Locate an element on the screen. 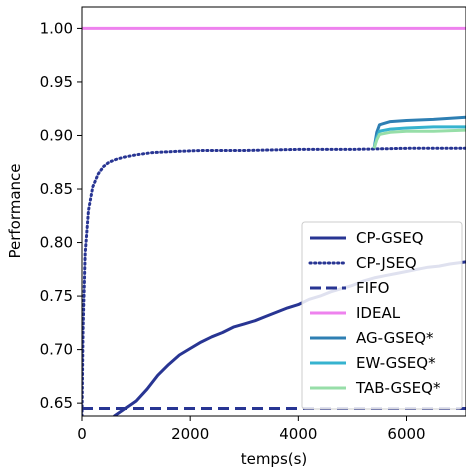  y-tick-label: 0.65 is located at coordinates (56, 403).